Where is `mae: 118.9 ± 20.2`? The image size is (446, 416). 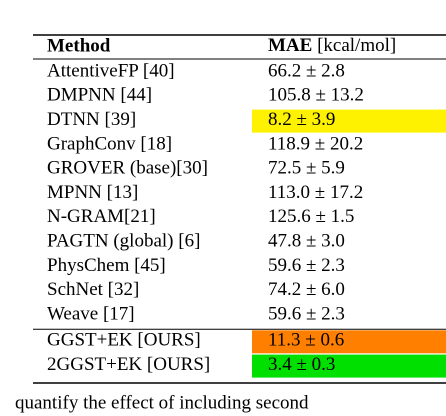 mae: 118.9 ± 20.2 is located at coordinates (315, 143).